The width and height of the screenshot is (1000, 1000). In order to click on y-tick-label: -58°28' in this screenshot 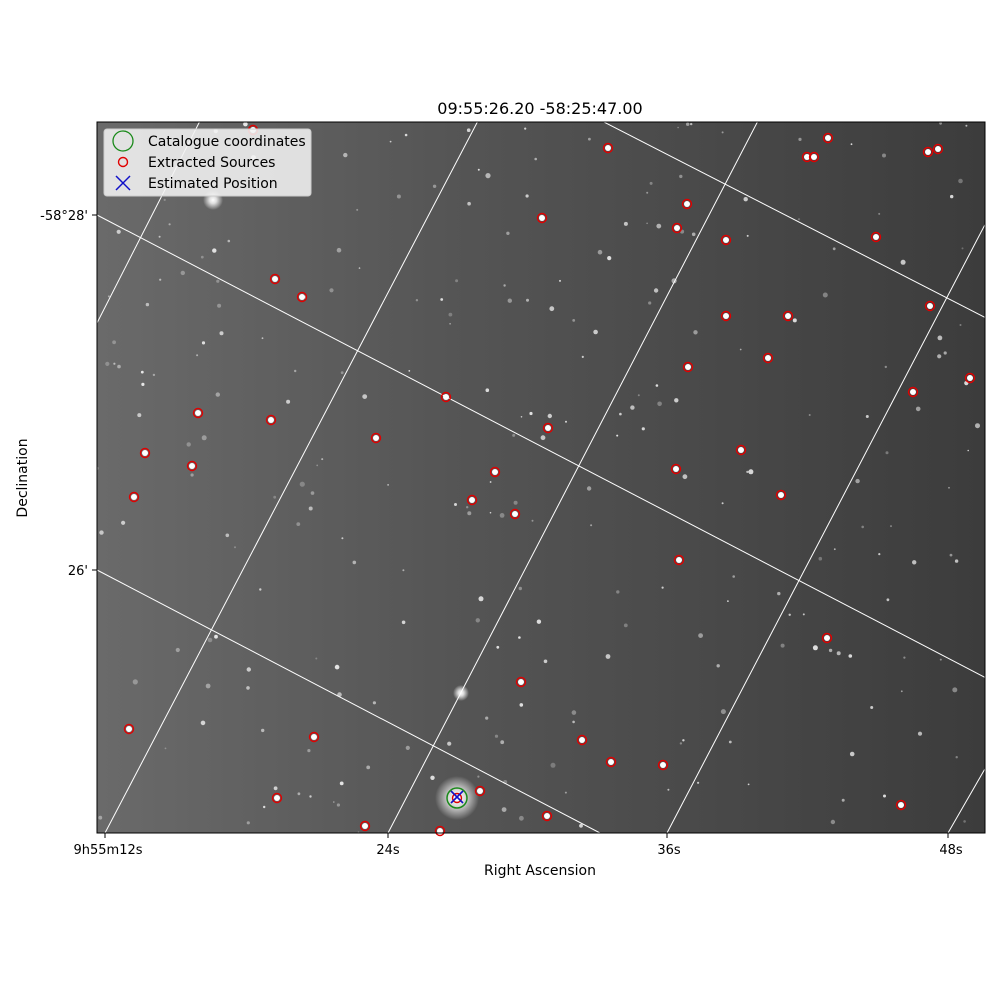, I will do `click(64, 216)`.